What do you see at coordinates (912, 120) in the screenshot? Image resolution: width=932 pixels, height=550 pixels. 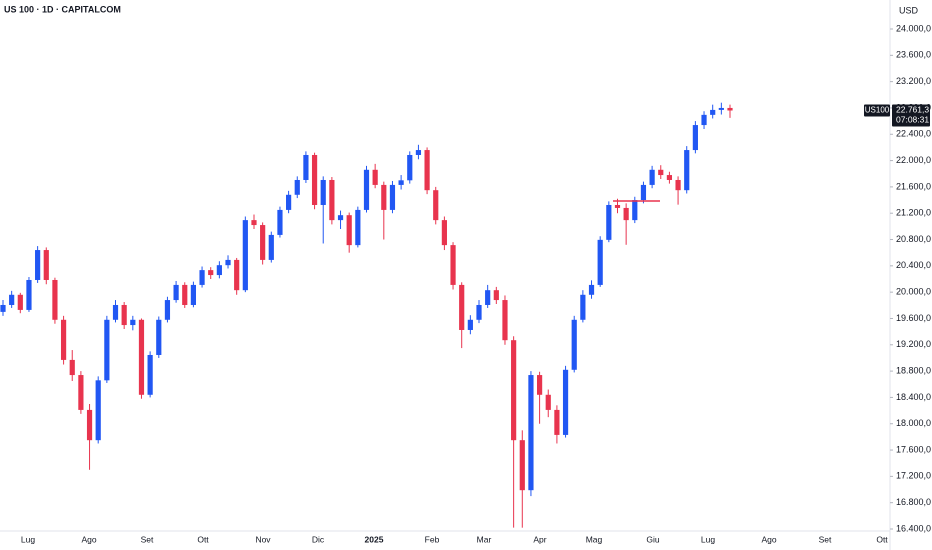 I see `countdown: 07:08:31` at bounding box center [912, 120].